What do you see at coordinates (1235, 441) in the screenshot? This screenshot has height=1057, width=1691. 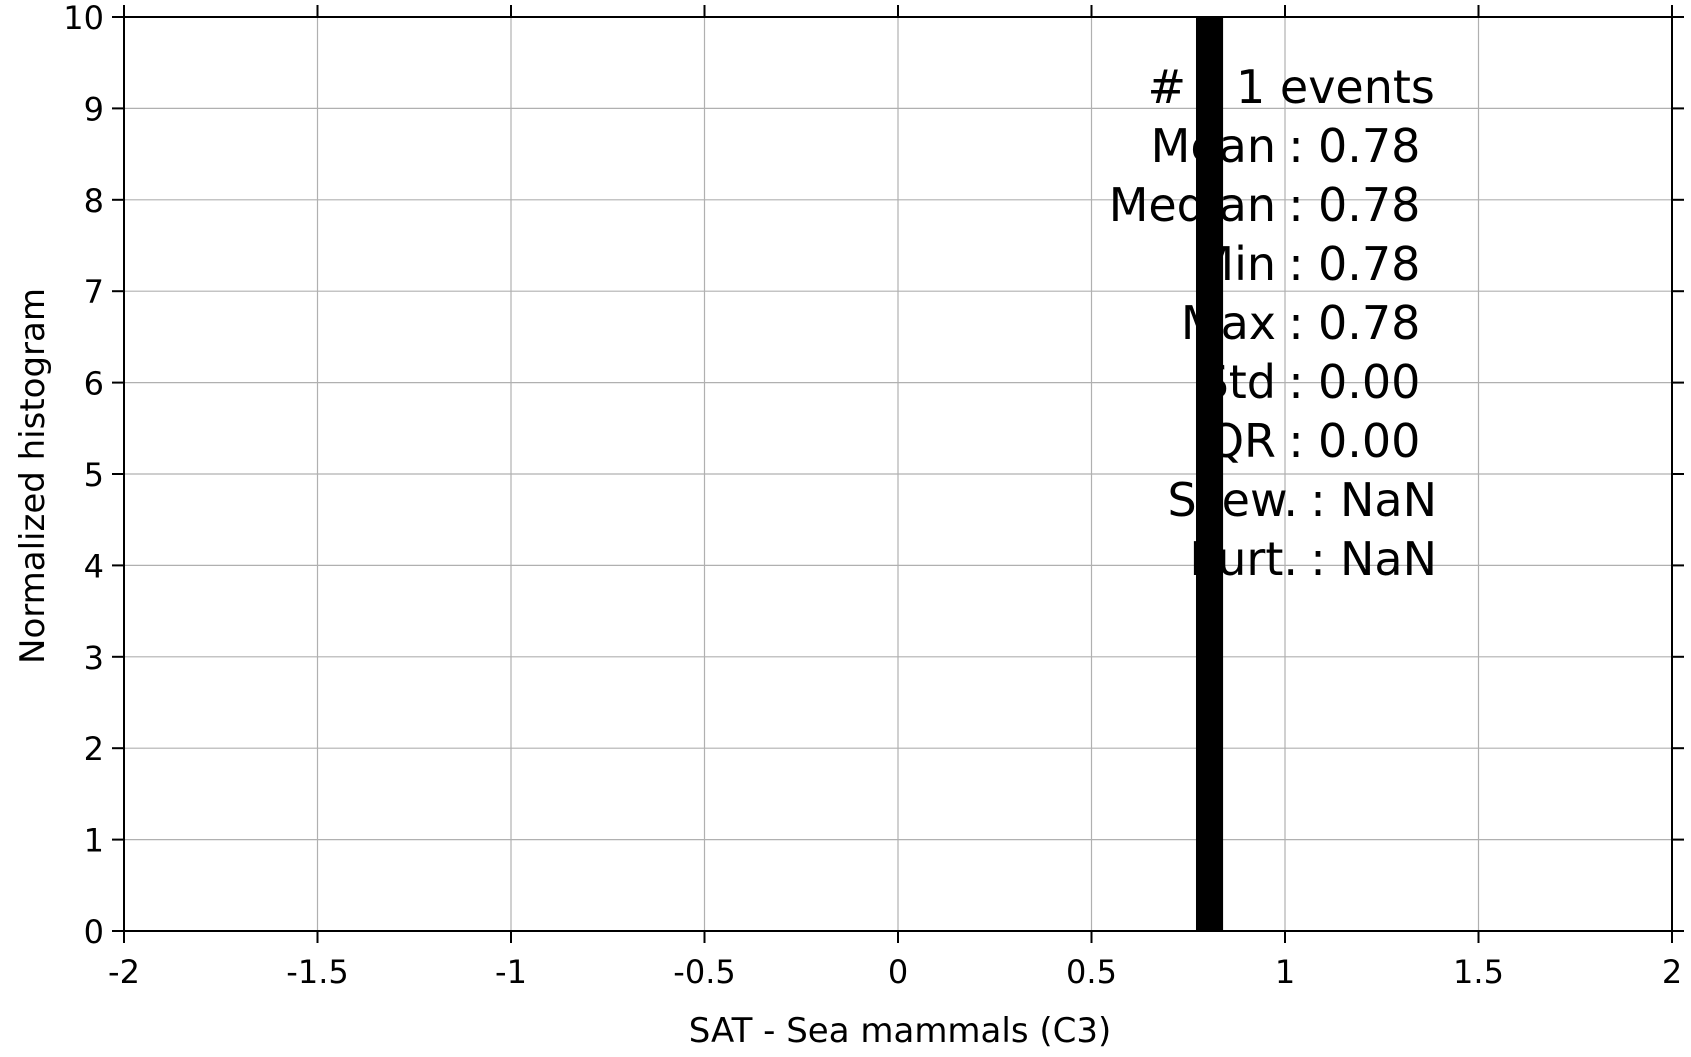 I see `stats-label: IQR` at bounding box center [1235, 441].